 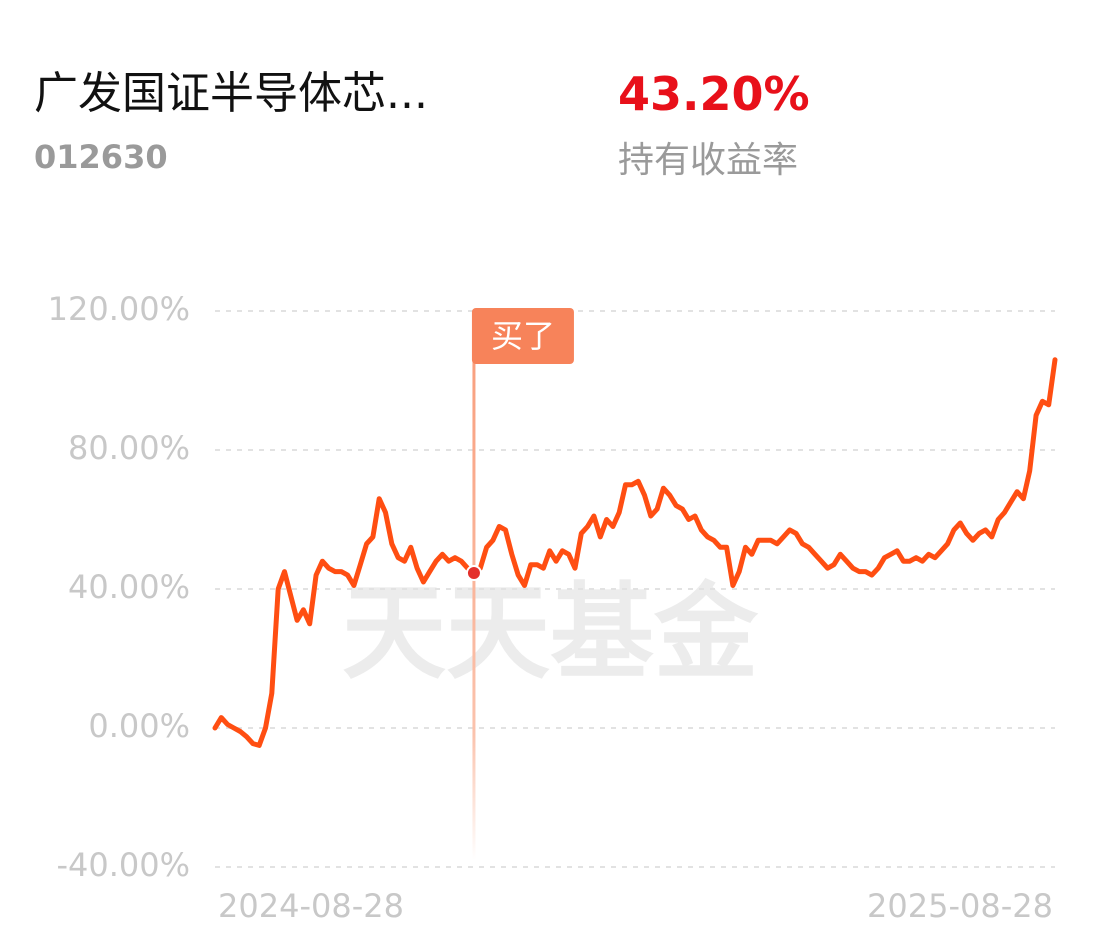 I want to click on x-tick-label: 2025-08-28, so click(x=960, y=906).